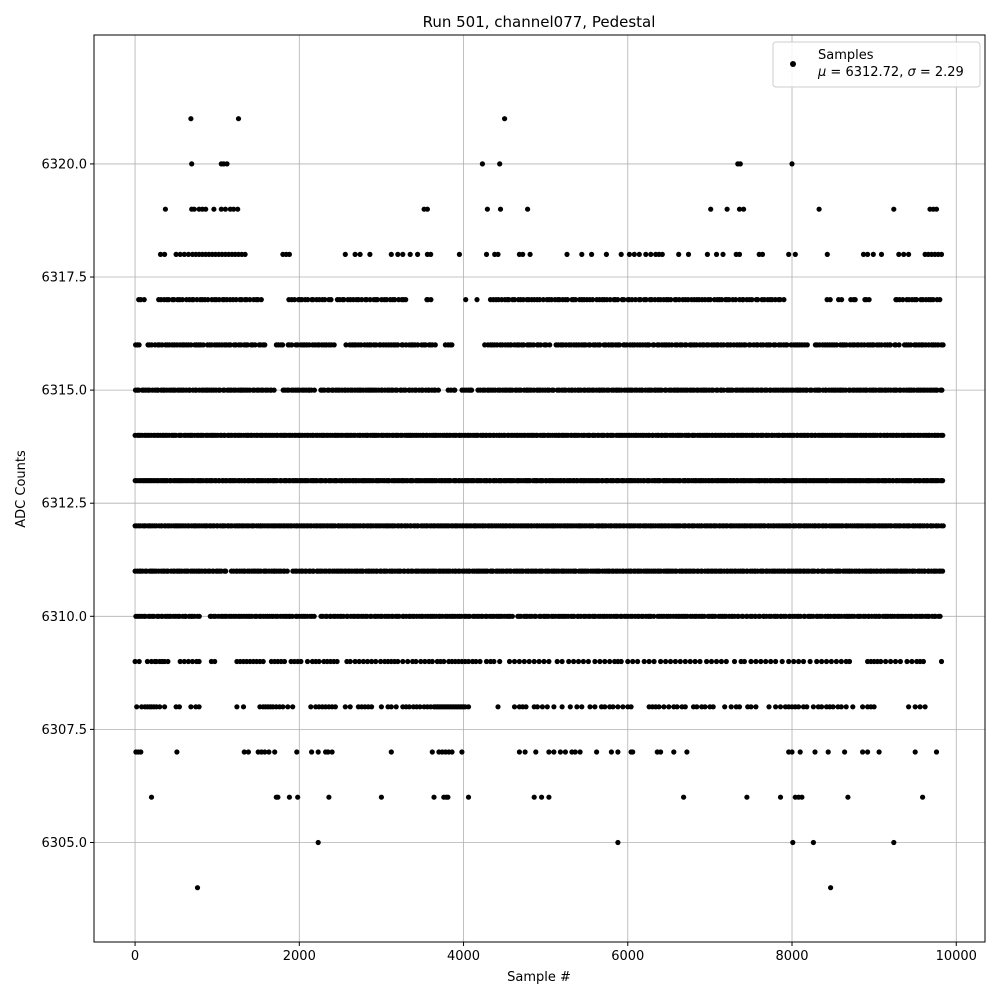 This screenshot has width=1000, height=1000. What do you see at coordinates (554, 953) in the screenshot?
I see `x-axis-ticks: 0 2000 4000 6000 8000 10000` at bounding box center [554, 953].